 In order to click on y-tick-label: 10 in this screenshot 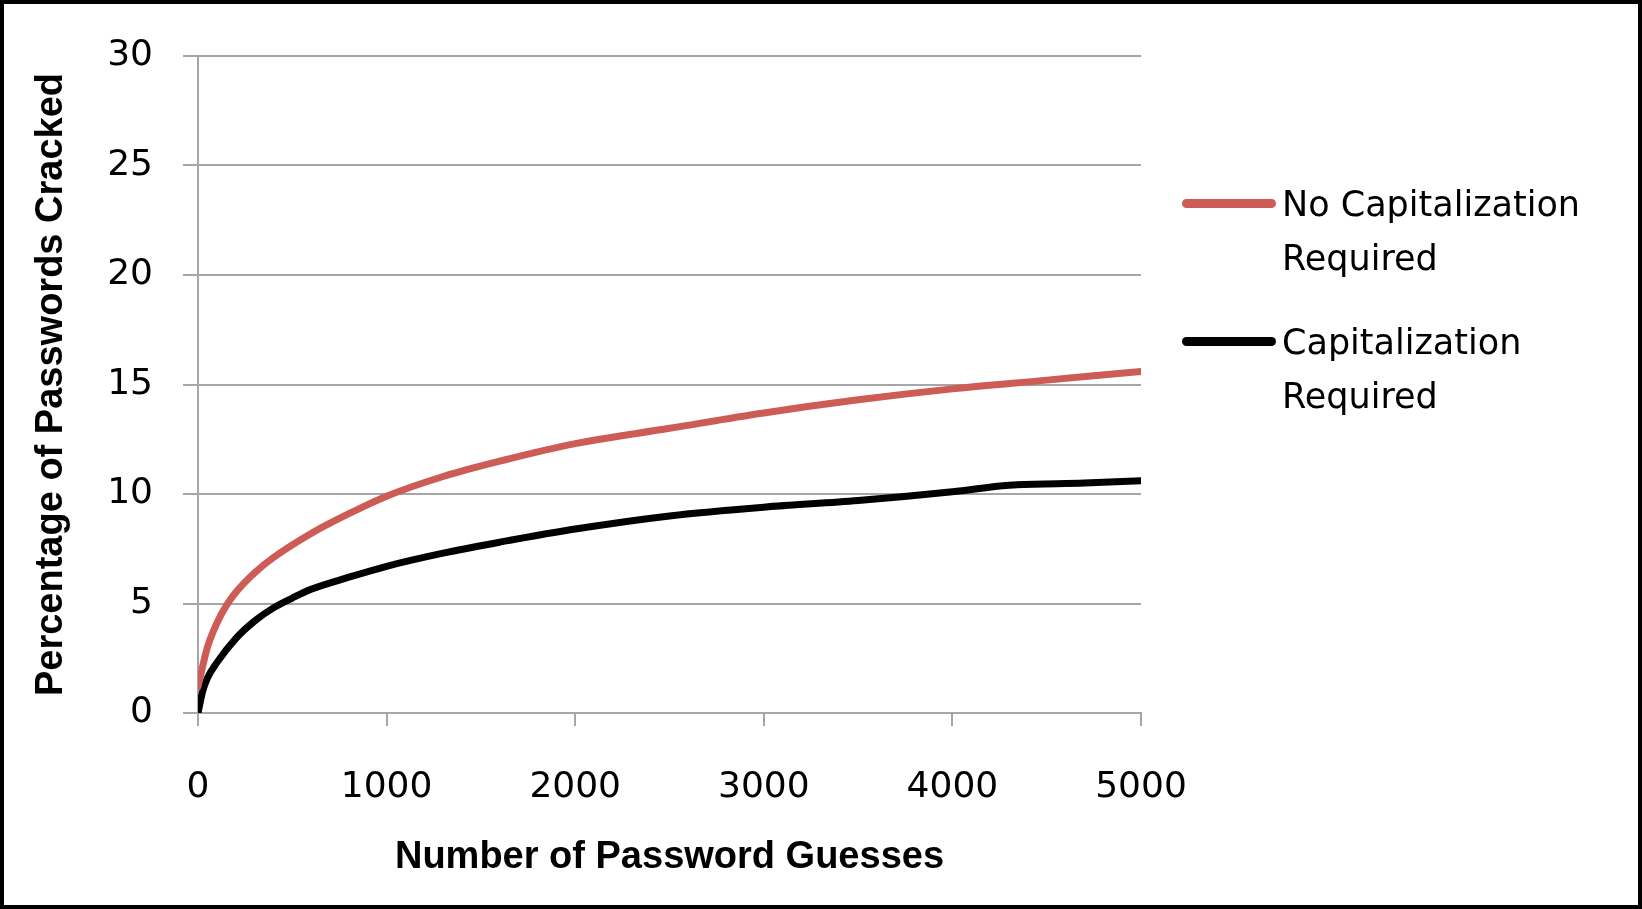, I will do `click(130, 491)`.